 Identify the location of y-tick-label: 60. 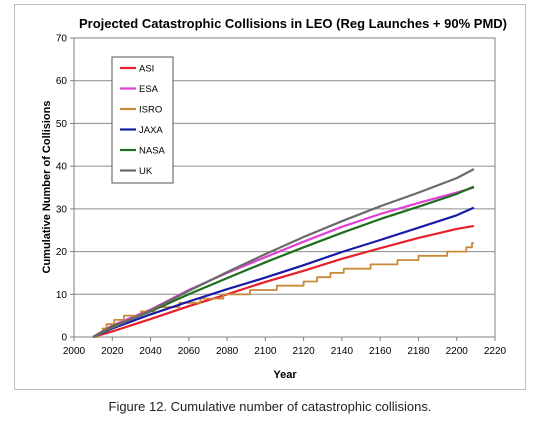
(62, 81).